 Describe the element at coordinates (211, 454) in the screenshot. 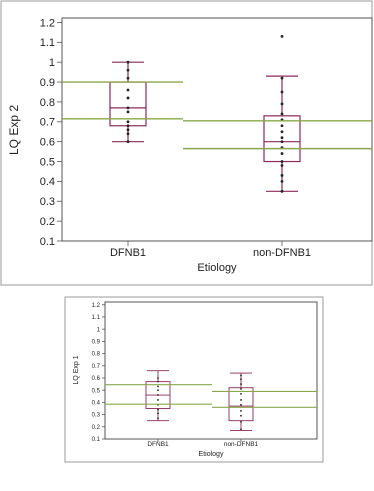

I see `chart-2-x-axis-label: Etiology` at that location.